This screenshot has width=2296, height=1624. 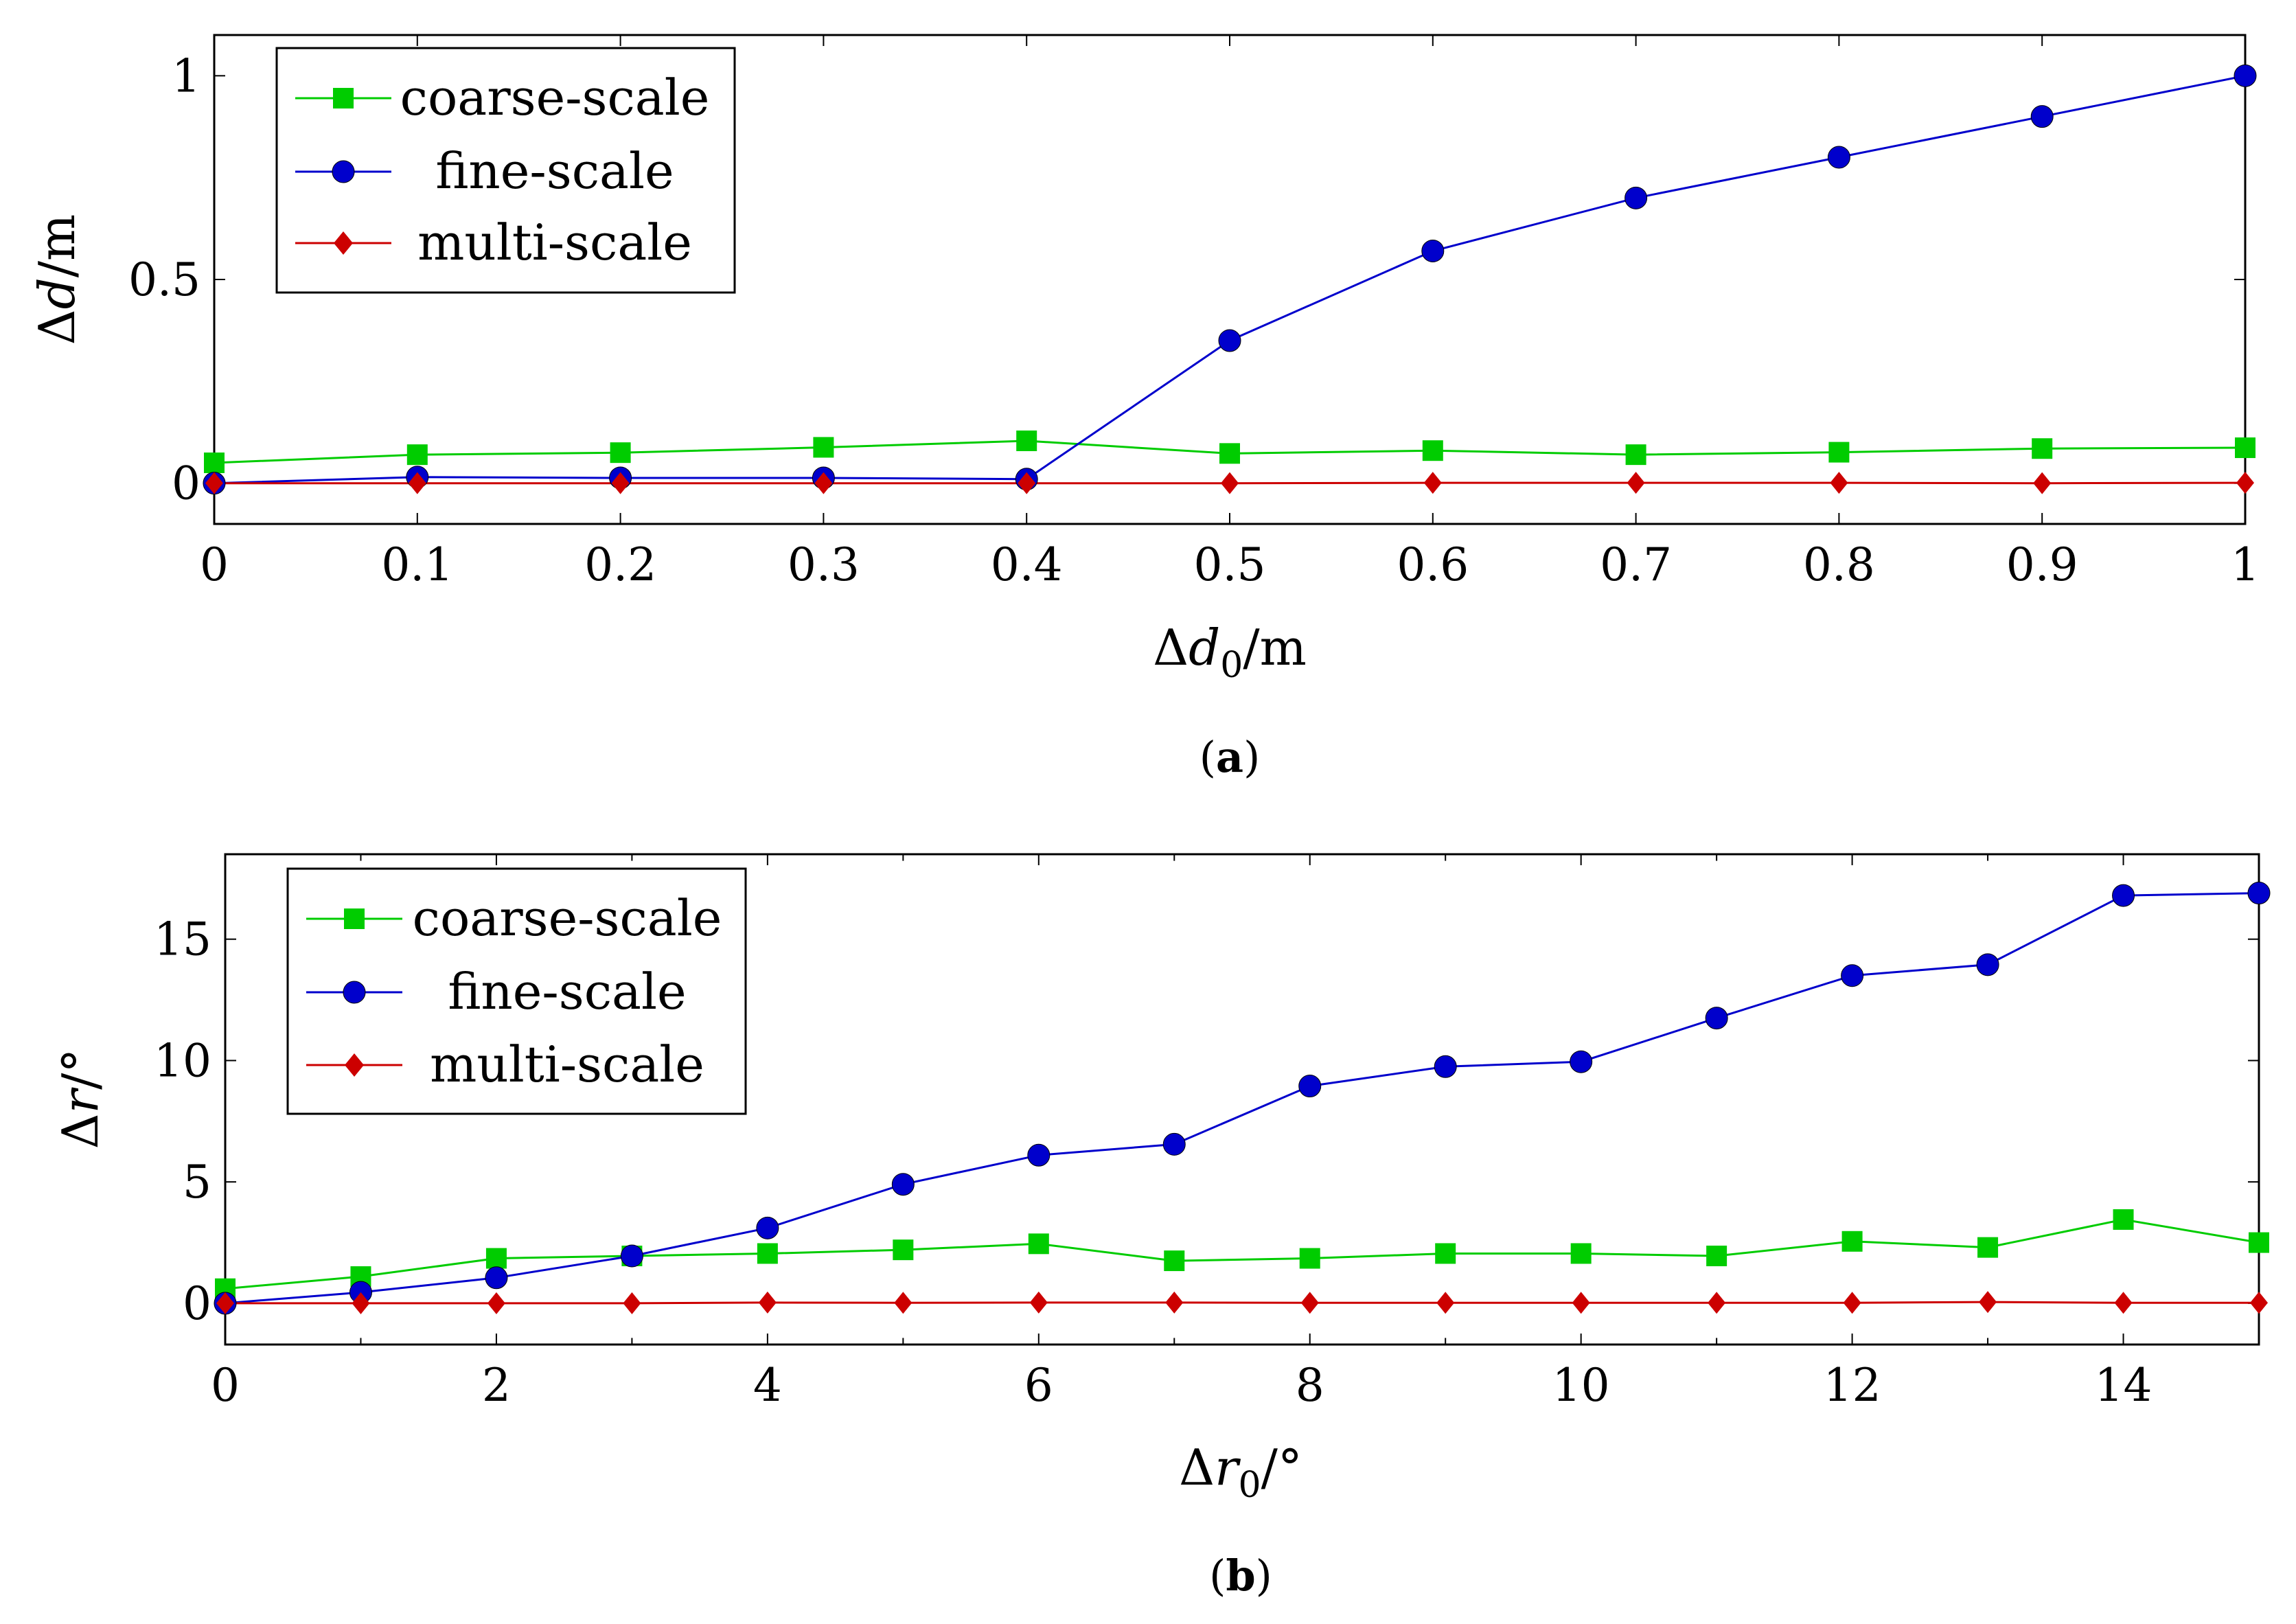 I want to click on legend-b: coarse-scale fine-scale multi-scale, so click(x=516, y=991).